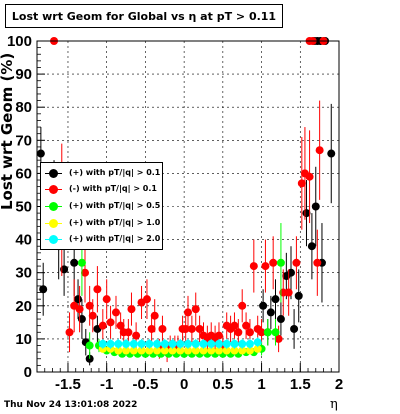  What do you see at coordinates (23, 207) in the screenshot?
I see `y-tick-label: 50` at bounding box center [23, 207].